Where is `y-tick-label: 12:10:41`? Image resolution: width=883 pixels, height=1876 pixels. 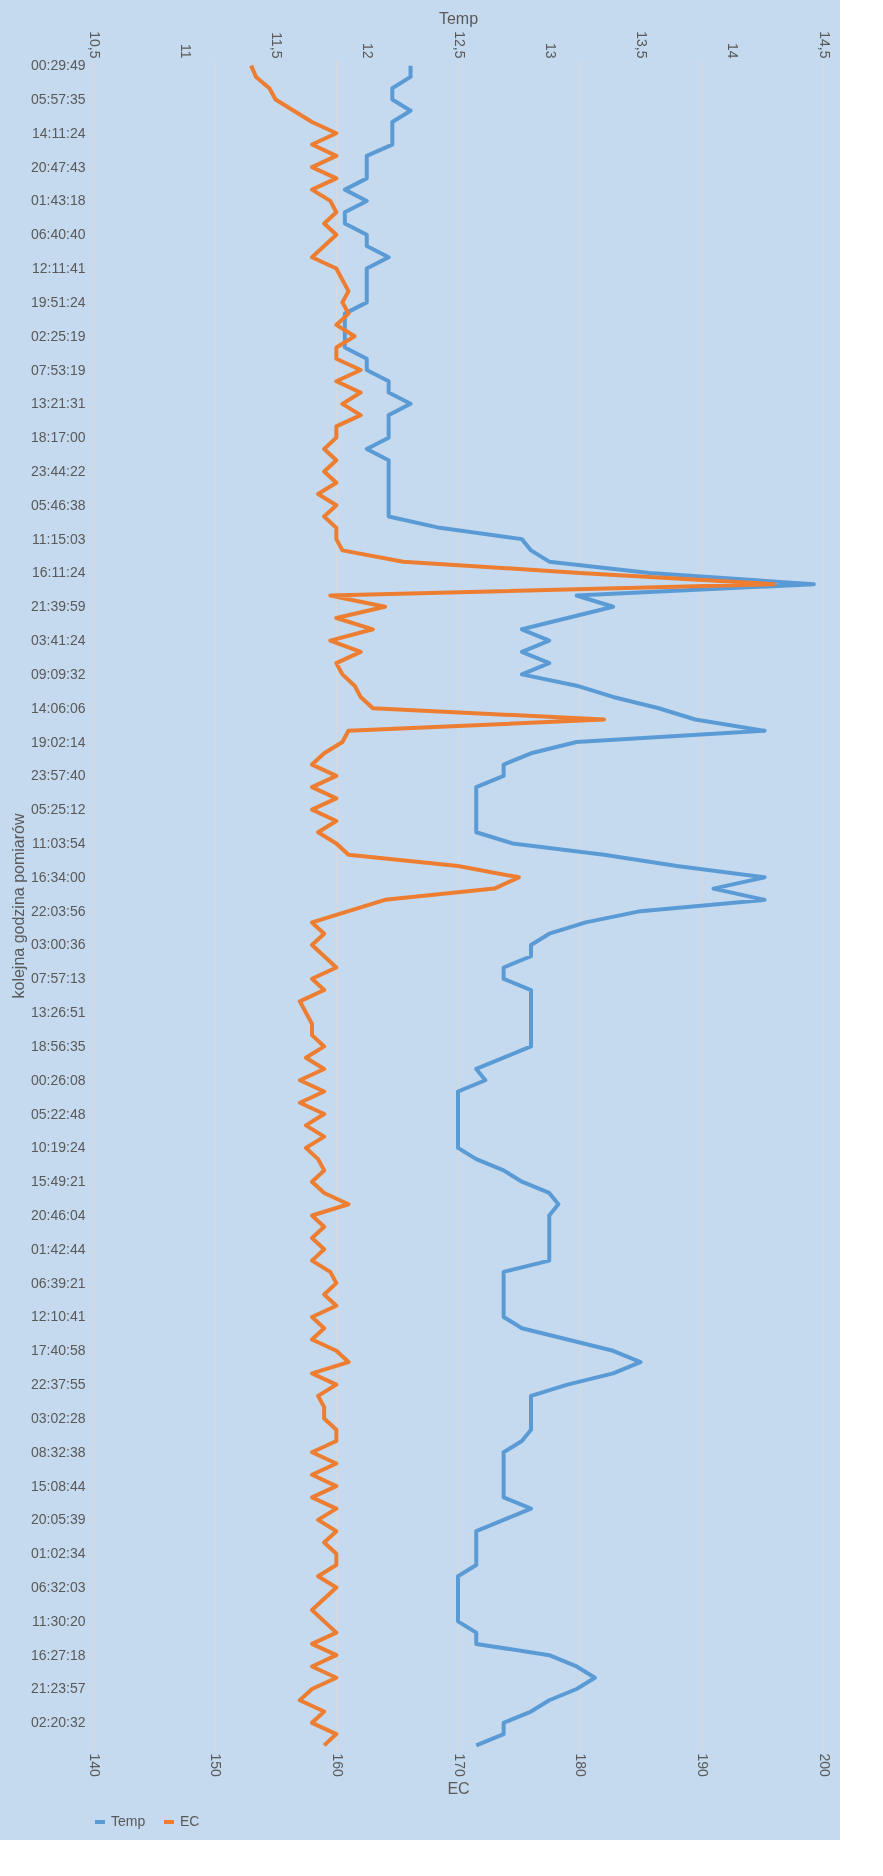 y-tick-label: 12:10:41 is located at coordinates (58, 1316).